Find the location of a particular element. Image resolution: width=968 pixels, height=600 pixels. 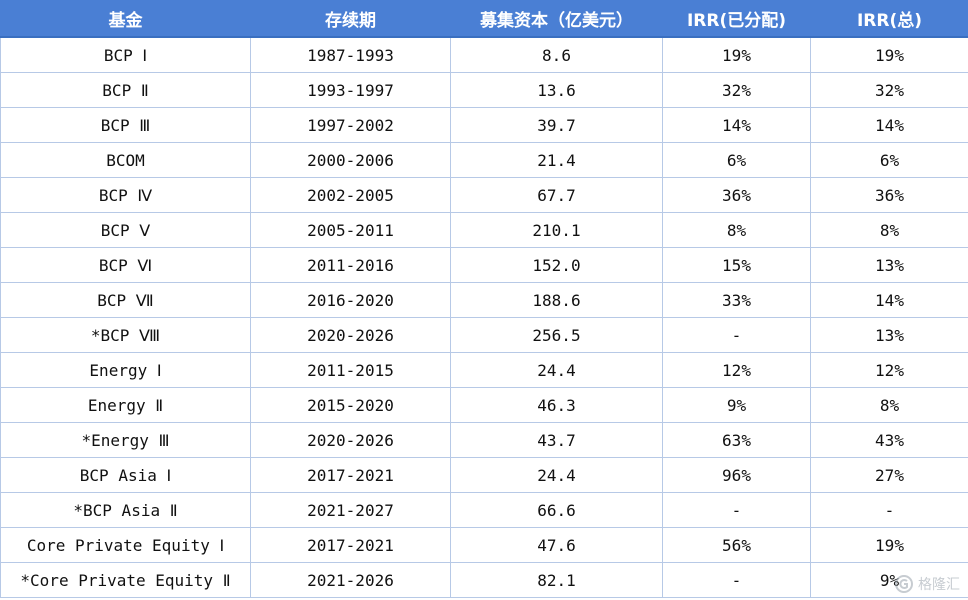

fund-name-cell: *BCP Ⅷ is located at coordinates (125, 335).